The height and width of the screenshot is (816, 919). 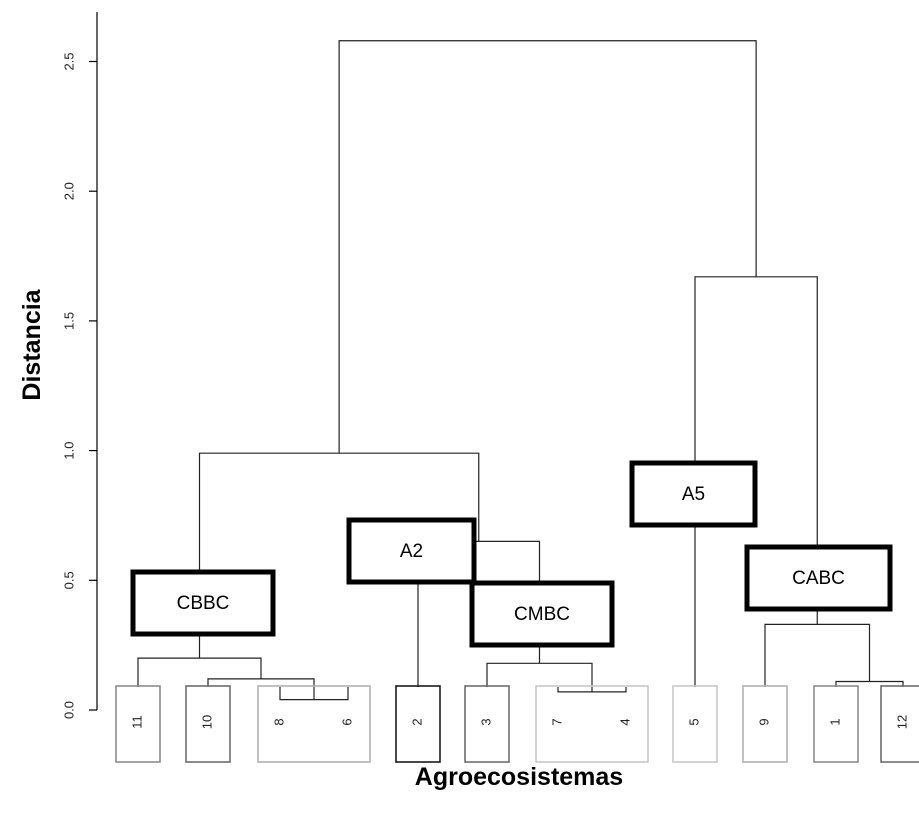 I want to click on leaf-boxes, so click(x=517, y=724).